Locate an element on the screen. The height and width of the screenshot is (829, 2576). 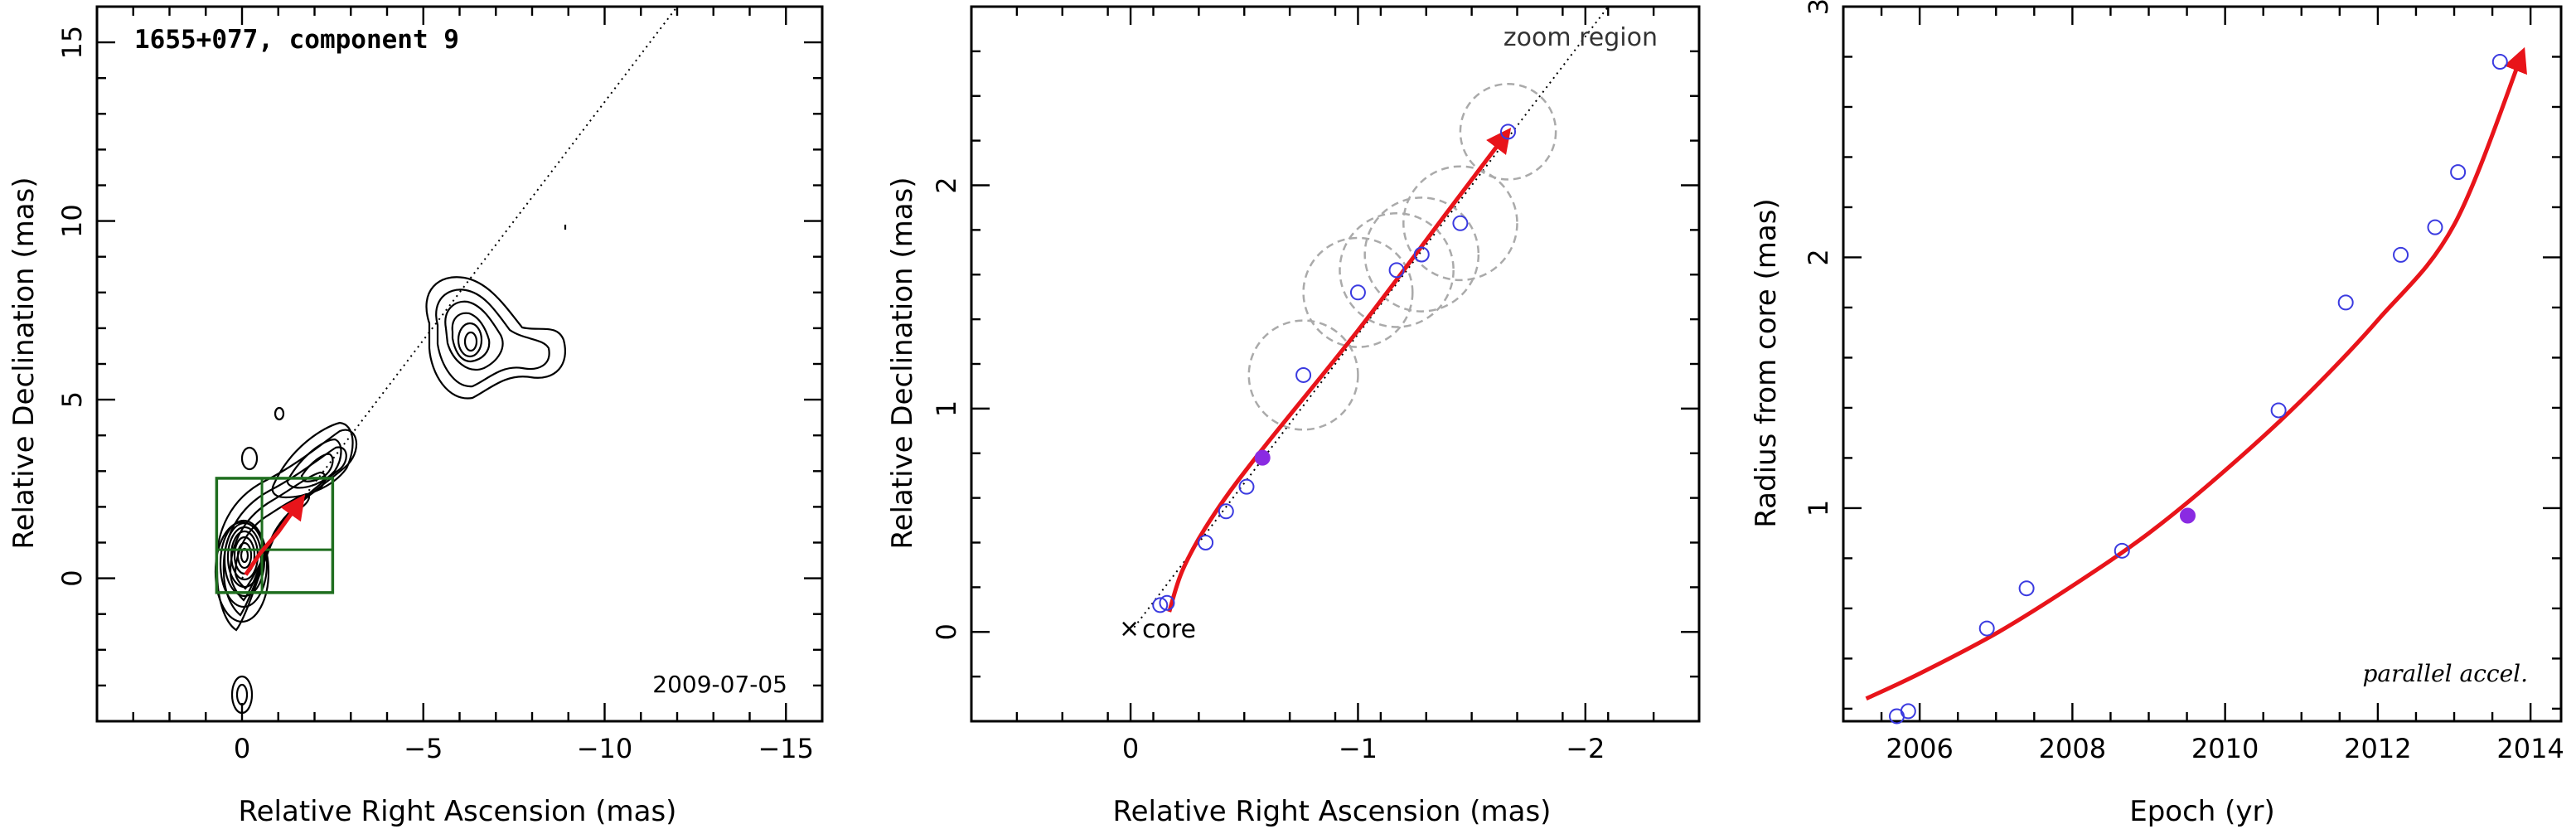
y-tick-label: 5 is located at coordinates (72, 399).